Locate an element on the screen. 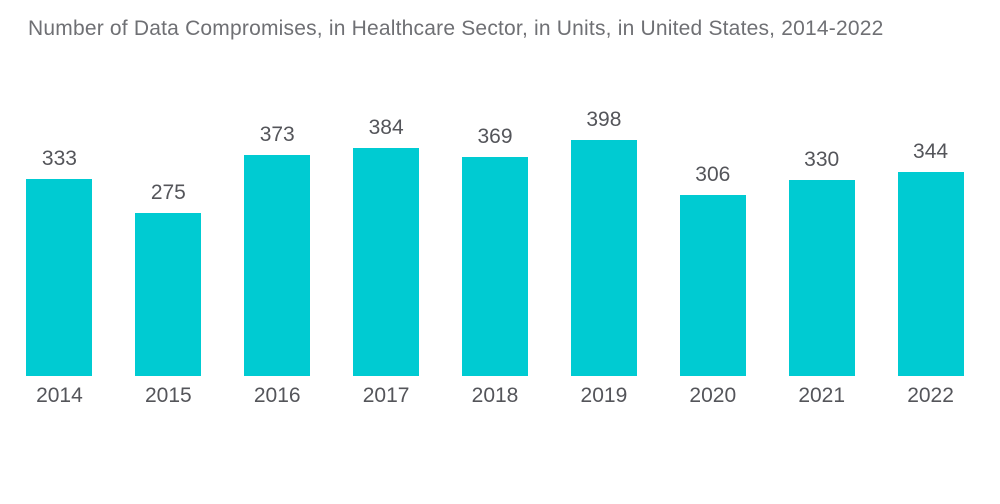 The image size is (1000, 504). bar-column: 330 is located at coordinates (821, 236).